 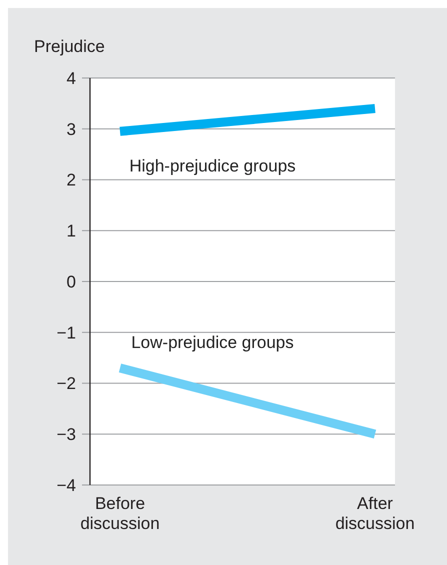 What do you see at coordinates (66, 434) in the screenshot?
I see `y-tick-label: −3` at bounding box center [66, 434].